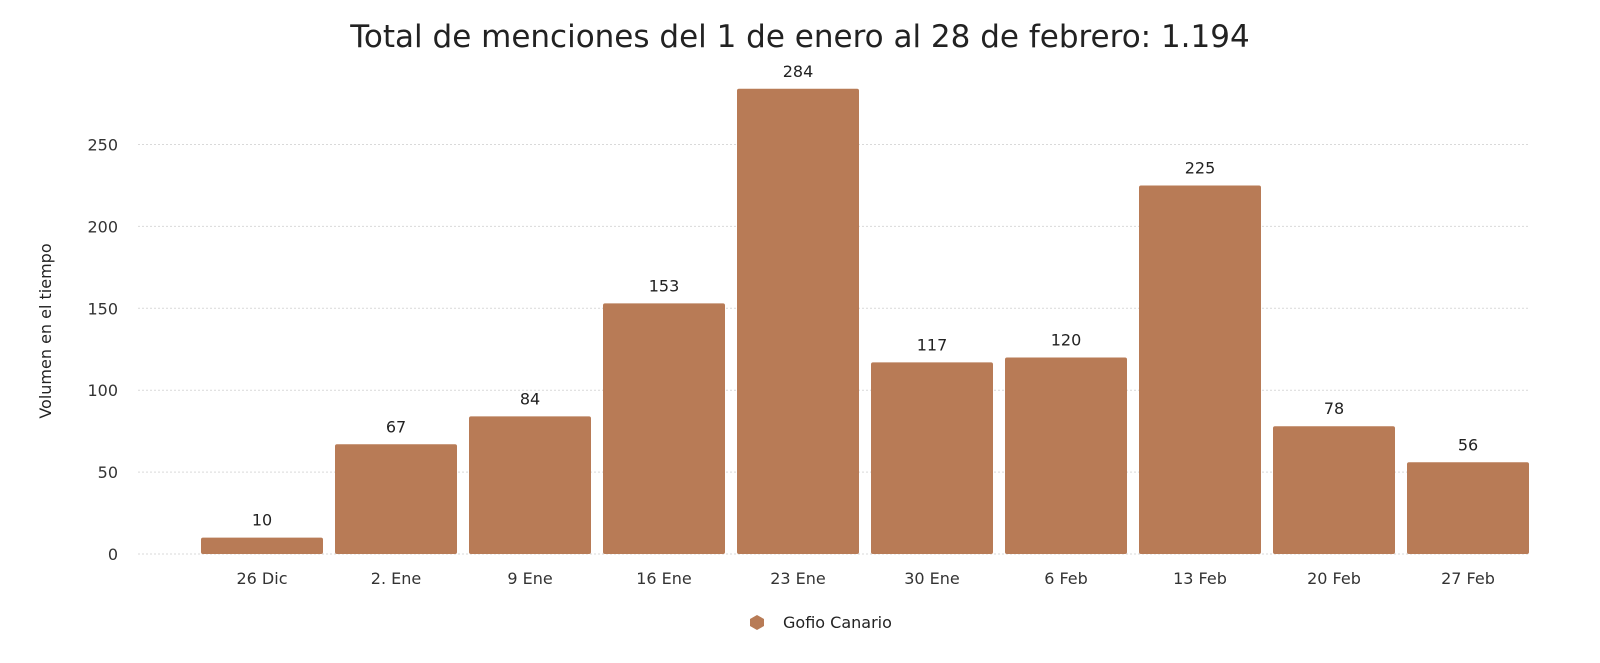 The height and width of the screenshot is (663, 1600). Describe the element at coordinates (113, 554) in the screenshot. I see `y-tick-label: 0` at that location.